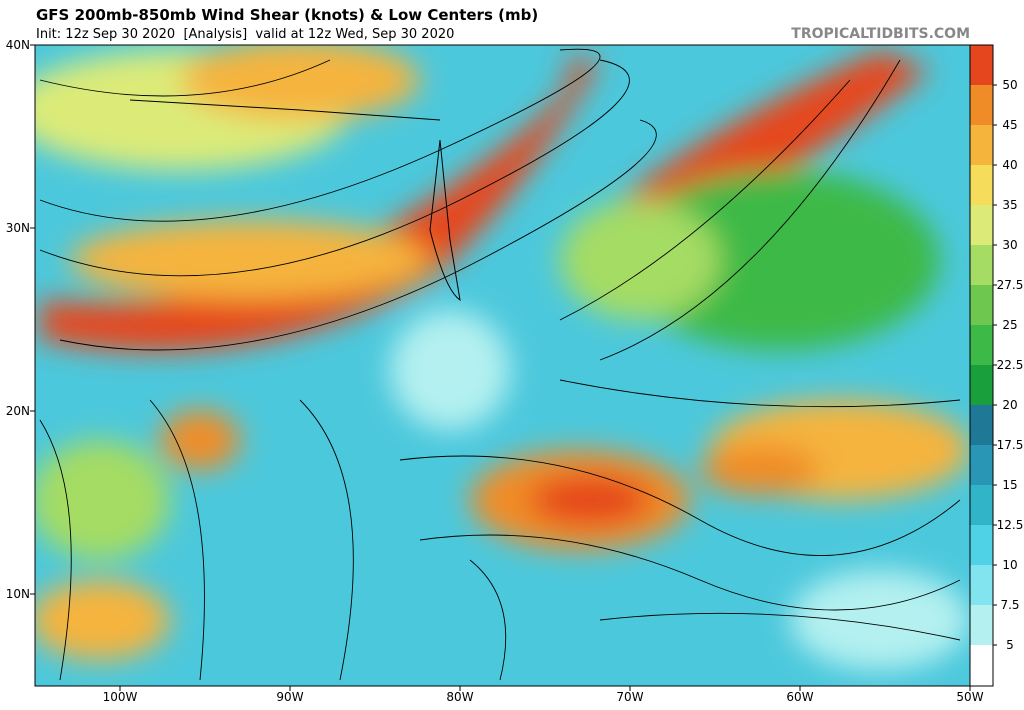 The height and width of the screenshot is (710, 1024). Describe the element at coordinates (799, 697) in the screenshot. I see `lon-label: 60W` at that location.